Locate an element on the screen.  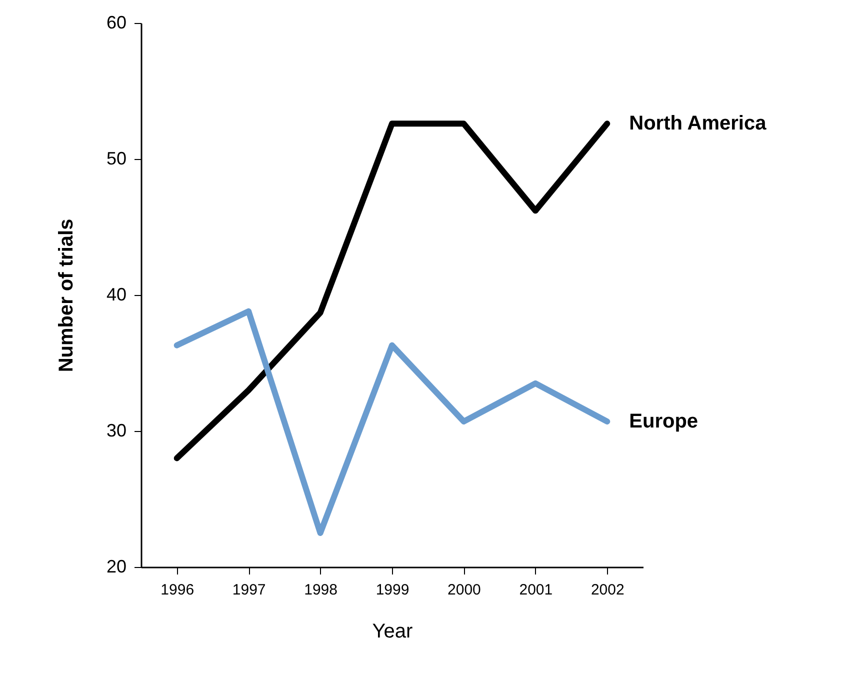
series-label: Europe is located at coordinates (663, 421).